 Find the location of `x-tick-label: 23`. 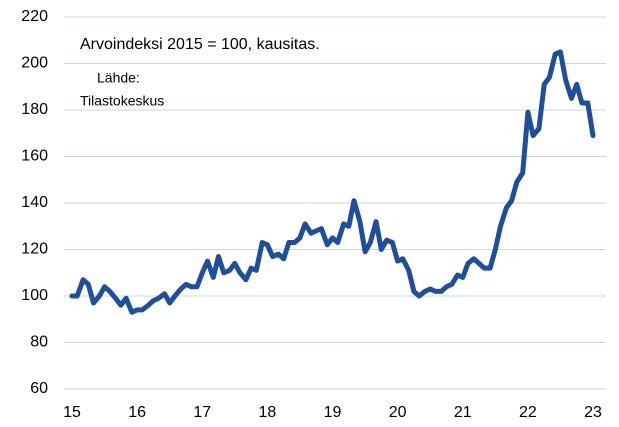

x-tick-label: 23 is located at coordinates (593, 412).